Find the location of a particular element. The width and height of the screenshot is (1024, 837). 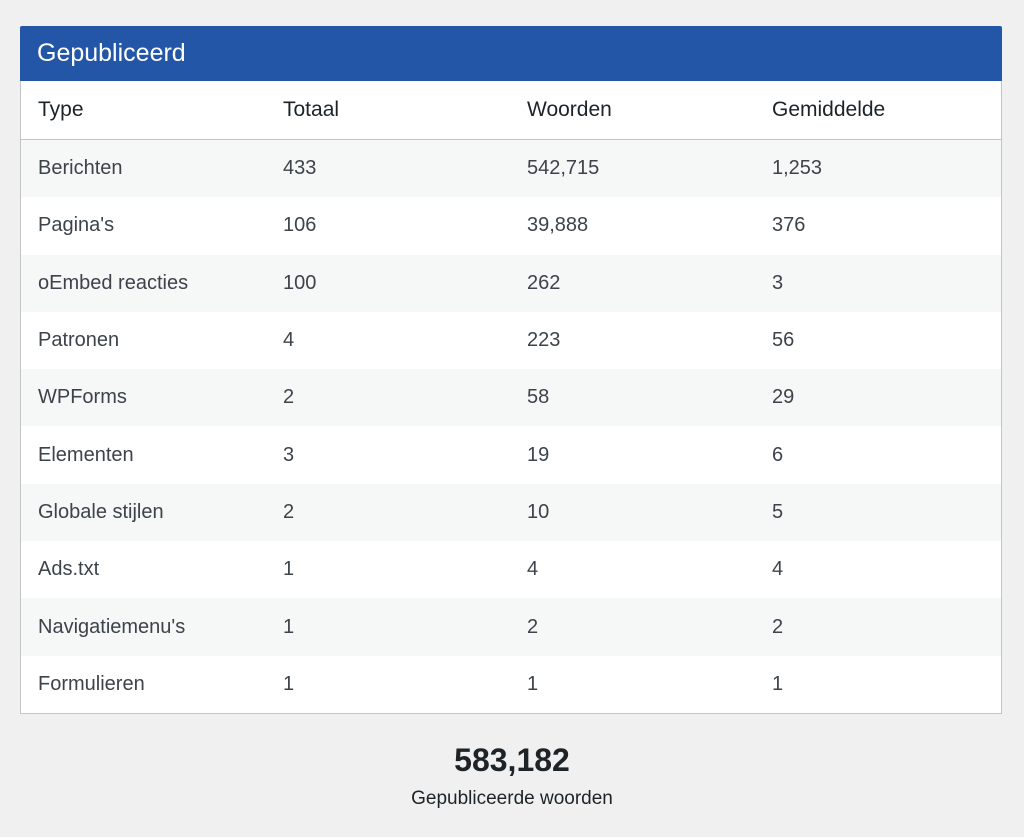

cell-words: 262 is located at coordinates (544, 282).